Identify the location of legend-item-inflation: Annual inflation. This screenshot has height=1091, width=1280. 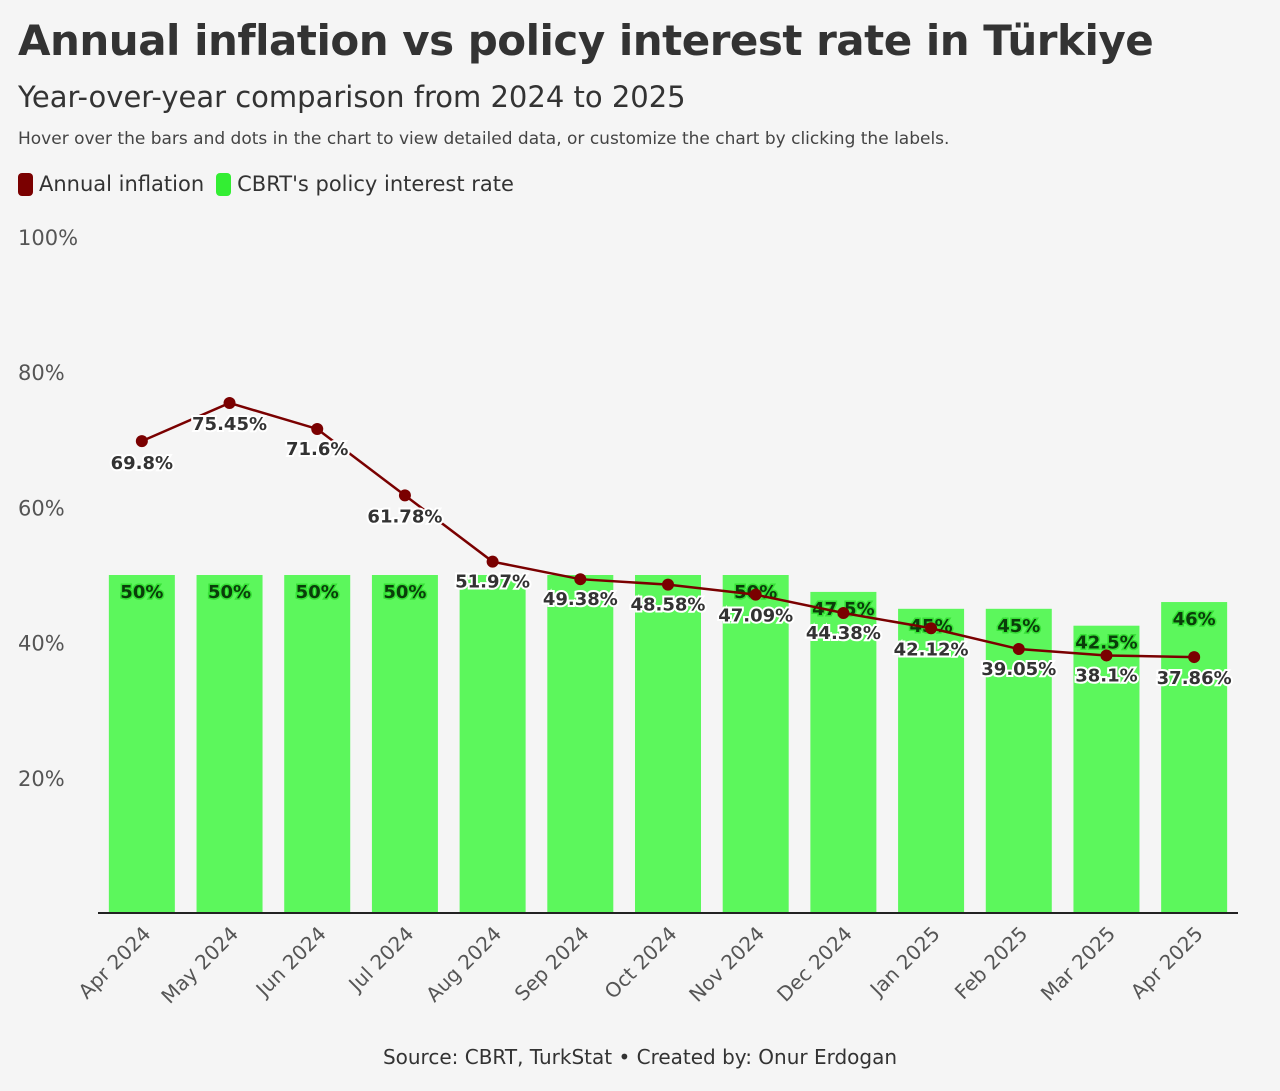
(111, 184).